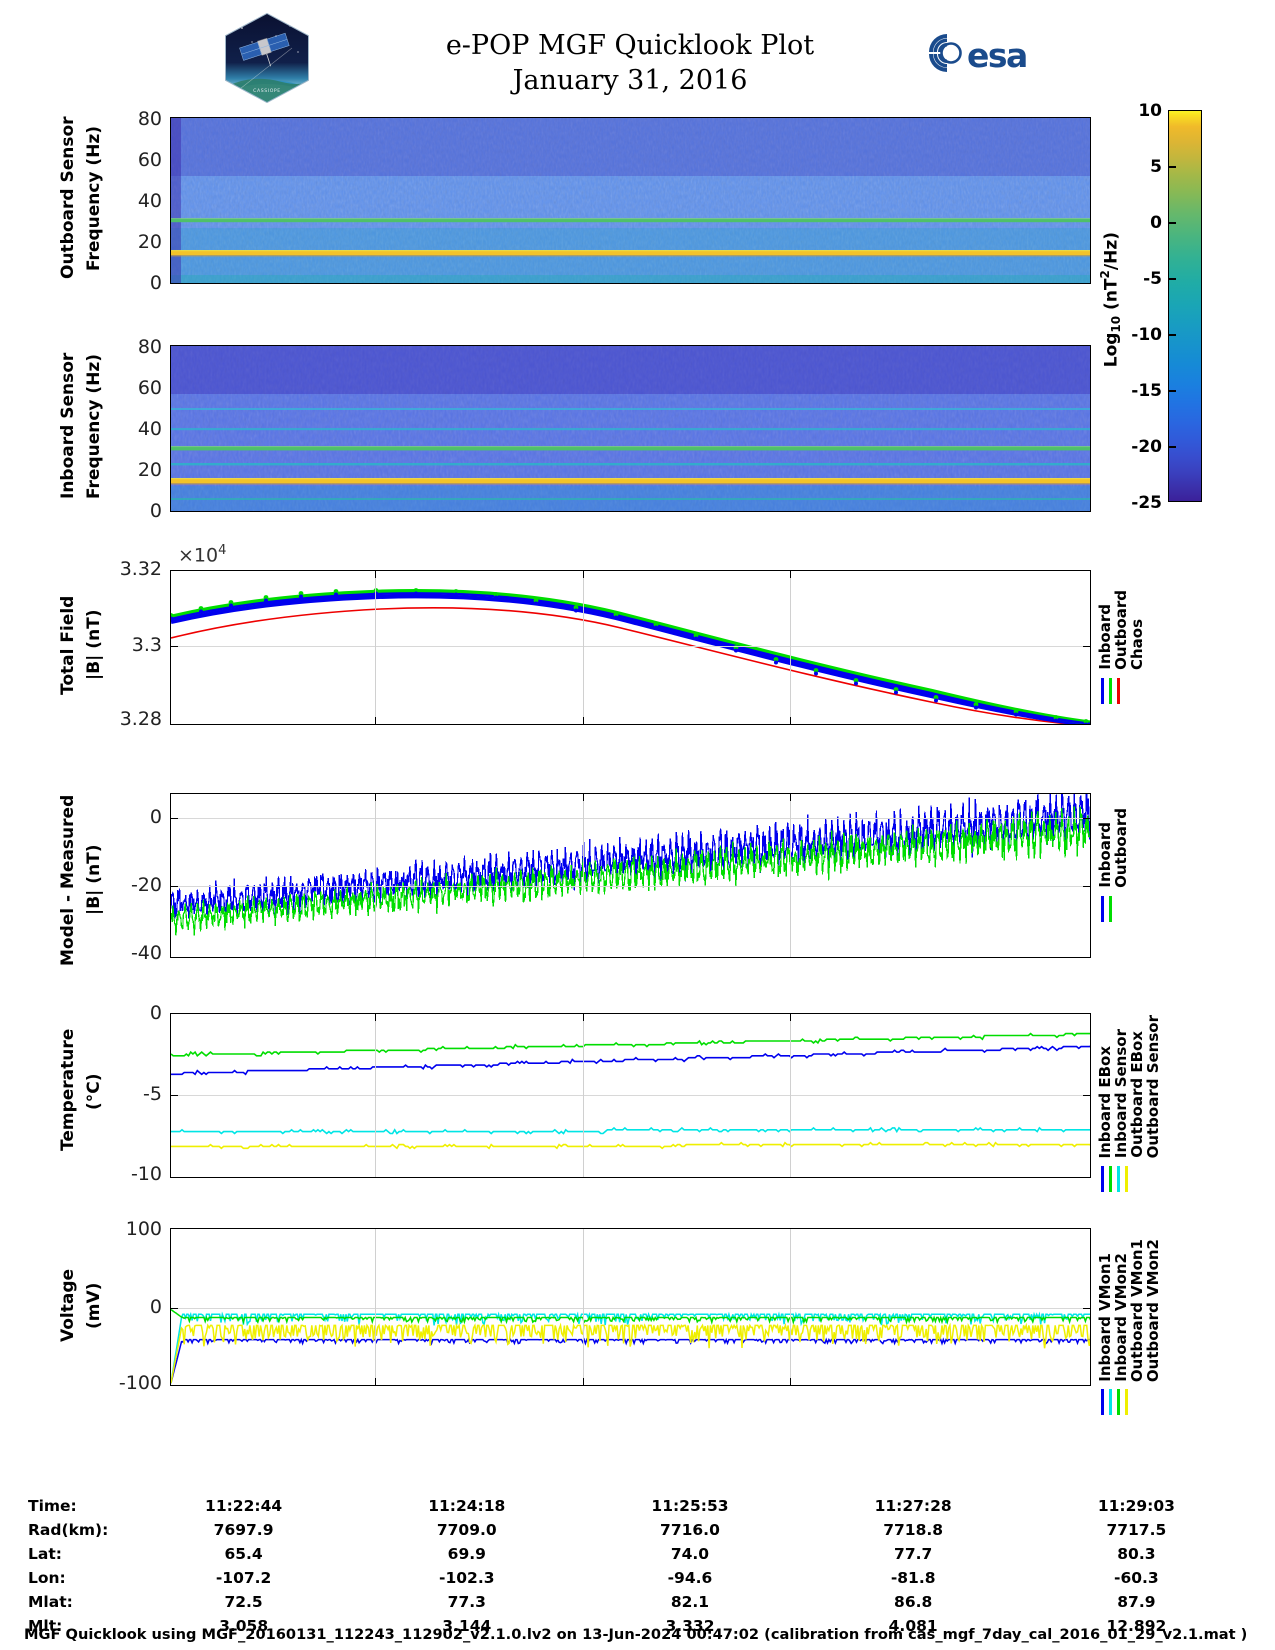  What do you see at coordinates (146, 645) in the screenshot?
I see `total-field-ytick: 3.3` at bounding box center [146, 645].